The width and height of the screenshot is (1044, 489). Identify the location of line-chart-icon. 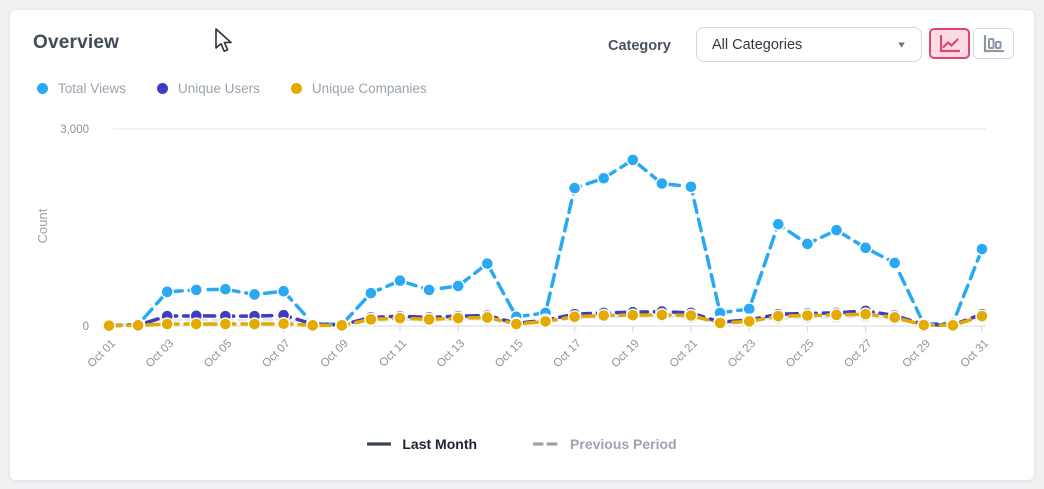
(949, 43).